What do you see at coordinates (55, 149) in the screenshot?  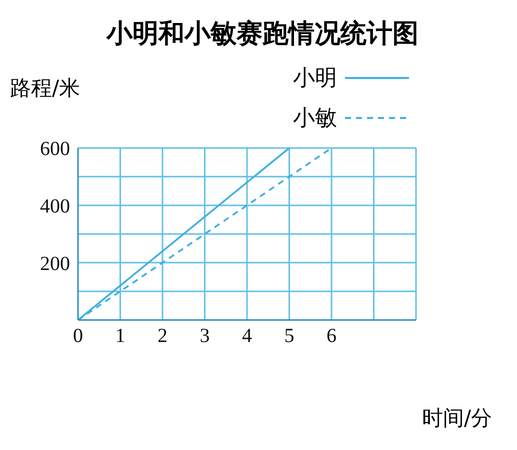 I see `y-tick-label: 600` at bounding box center [55, 149].